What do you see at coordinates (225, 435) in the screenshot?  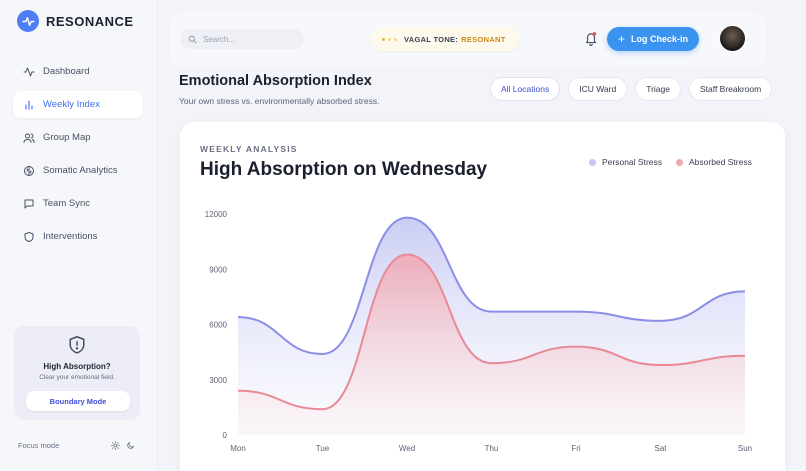 I see `y-tick-label: 0` at bounding box center [225, 435].